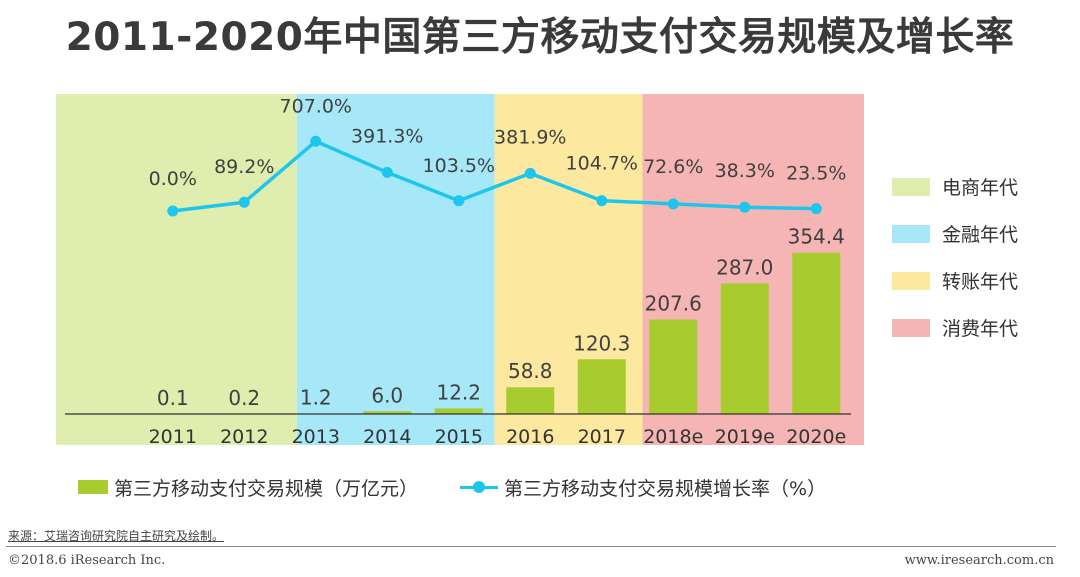  What do you see at coordinates (316, 106) in the screenshot?
I see `line-label-2013: 707.0%` at bounding box center [316, 106].